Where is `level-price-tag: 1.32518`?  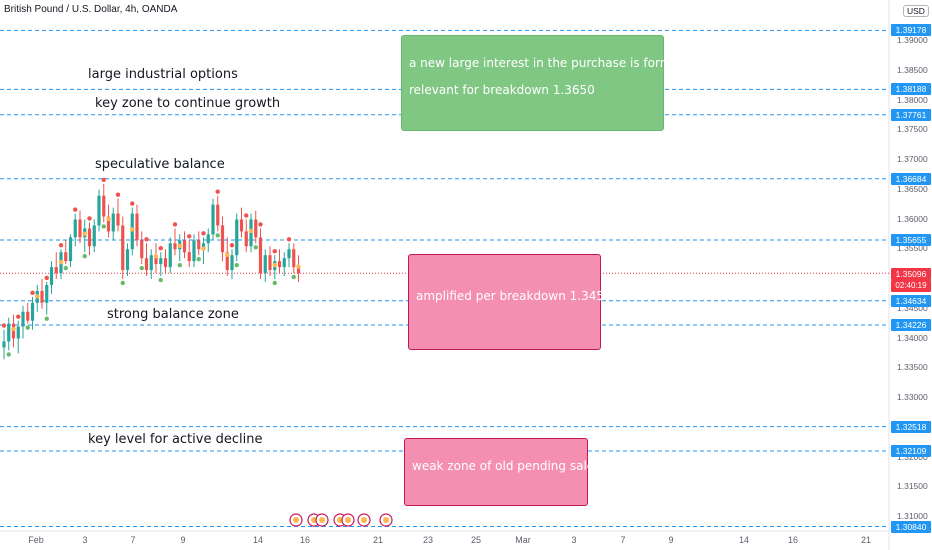
level-price-tag: 1.32518 is located at coordinates (911, 426).